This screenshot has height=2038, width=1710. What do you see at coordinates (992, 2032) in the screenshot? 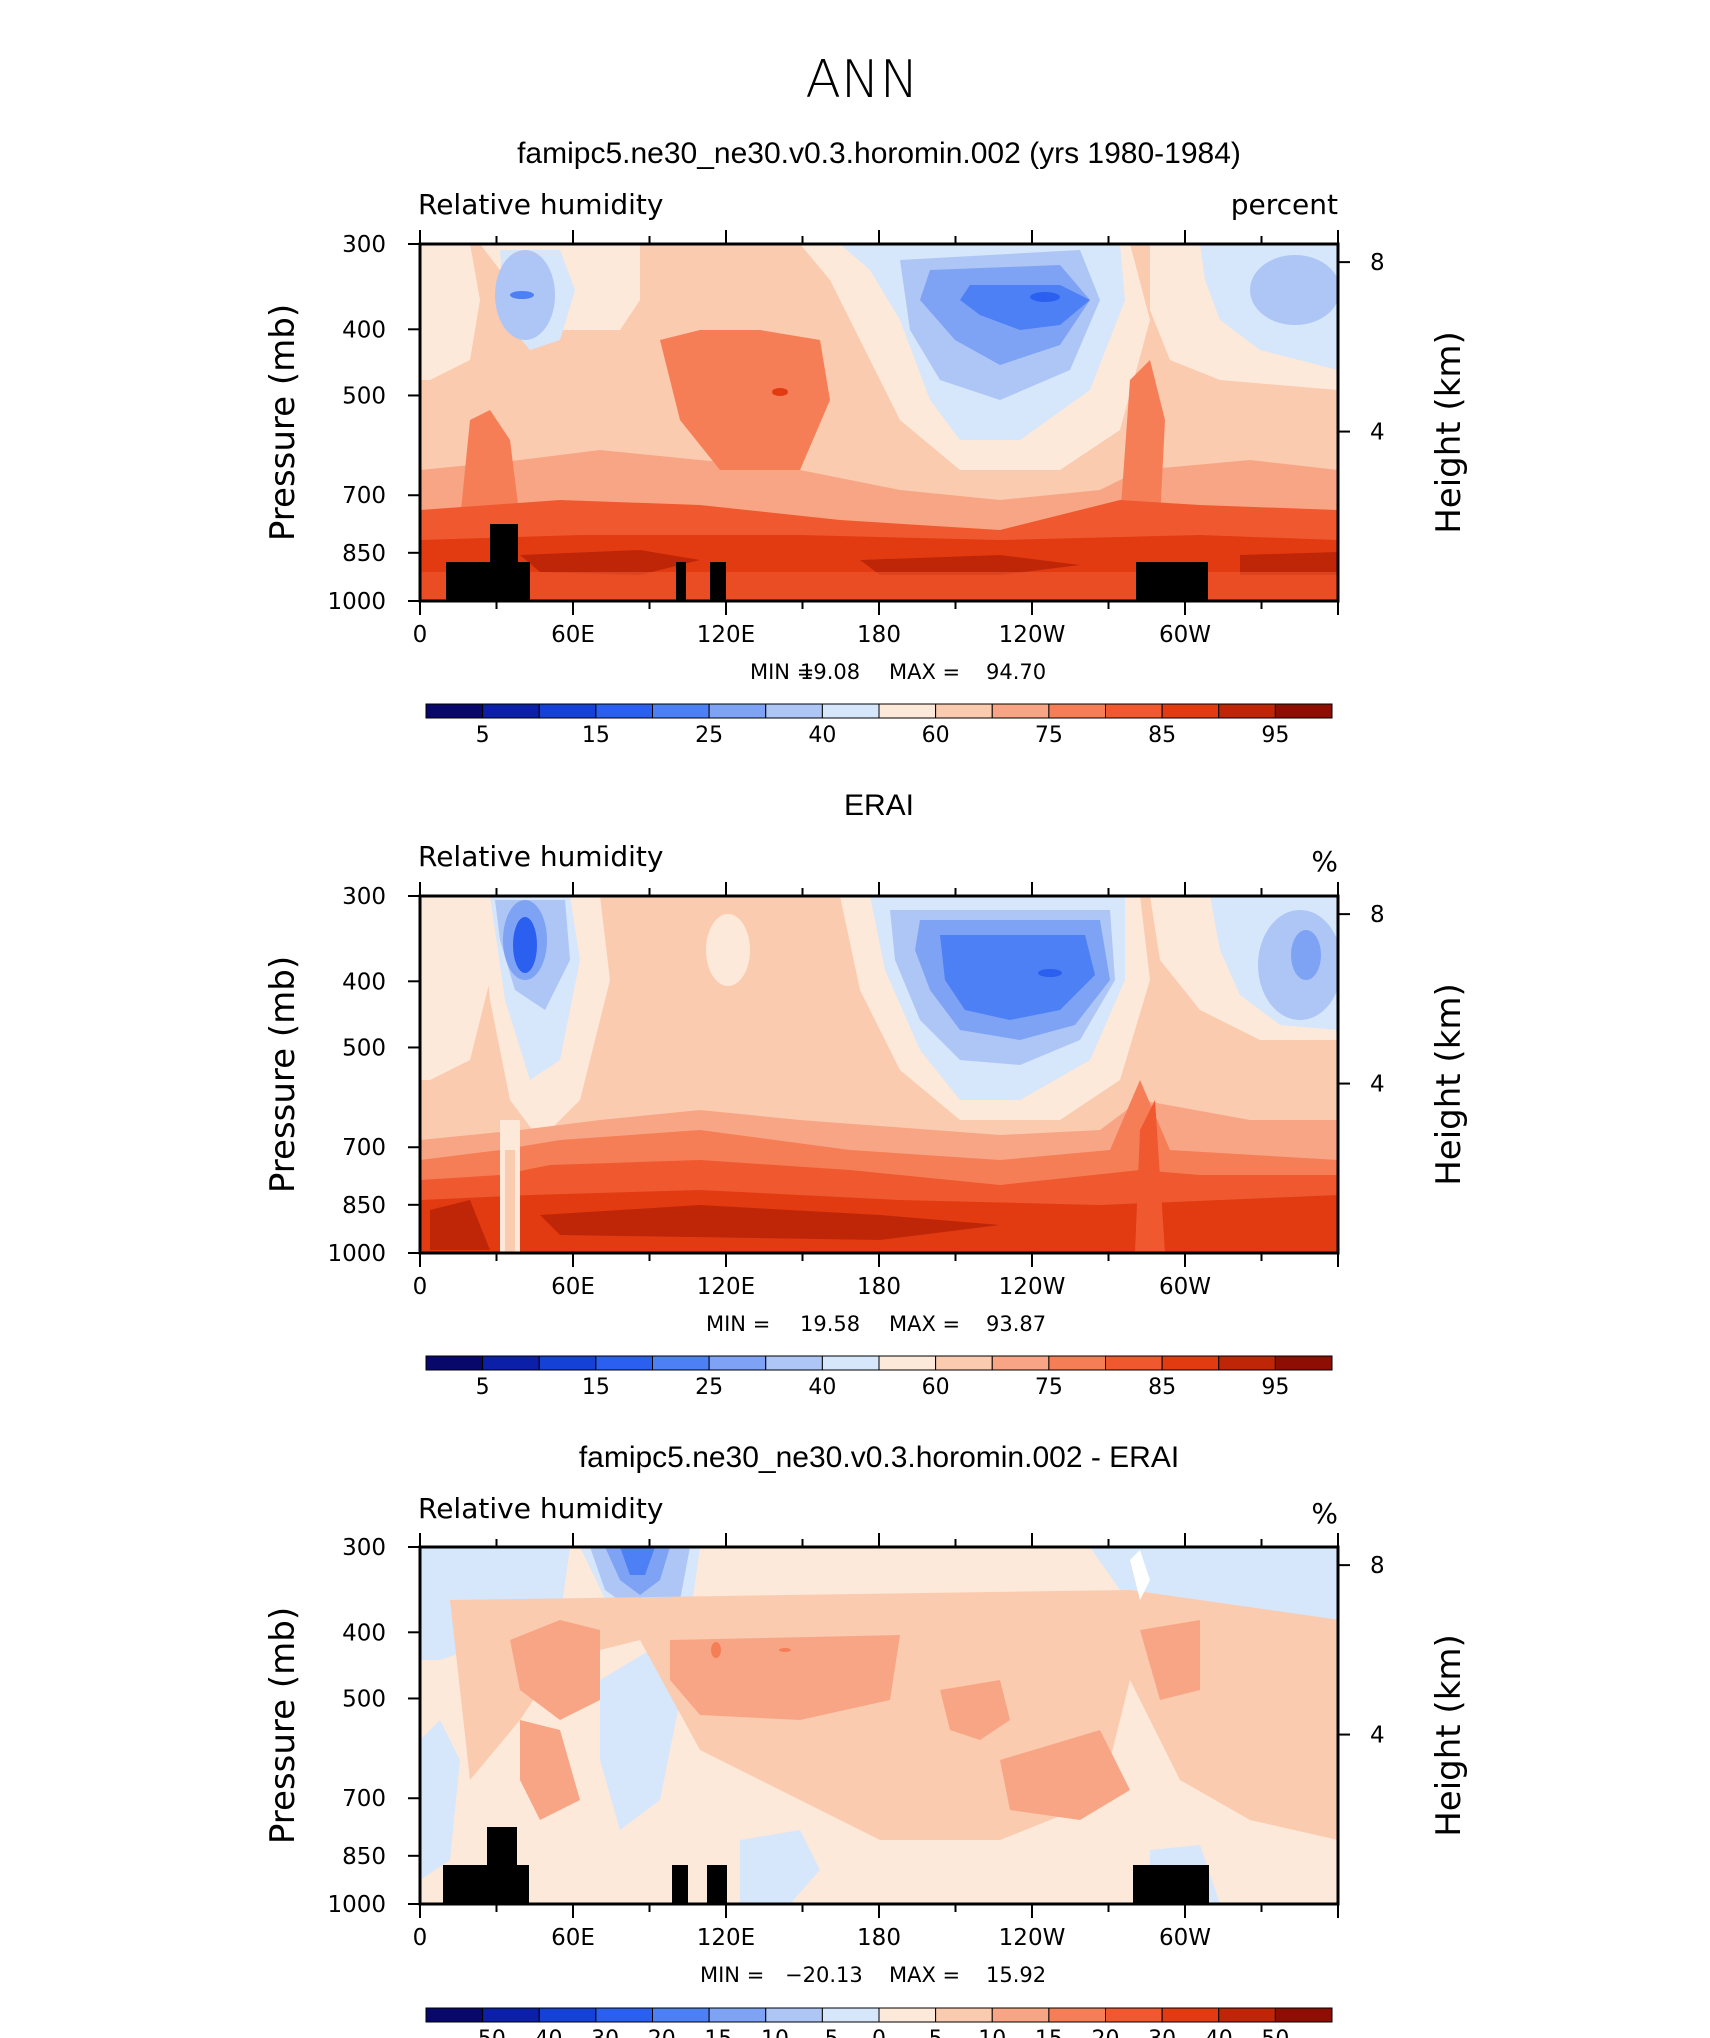
I see `colorbar-label: 10` at bounding box center [992, 2032].